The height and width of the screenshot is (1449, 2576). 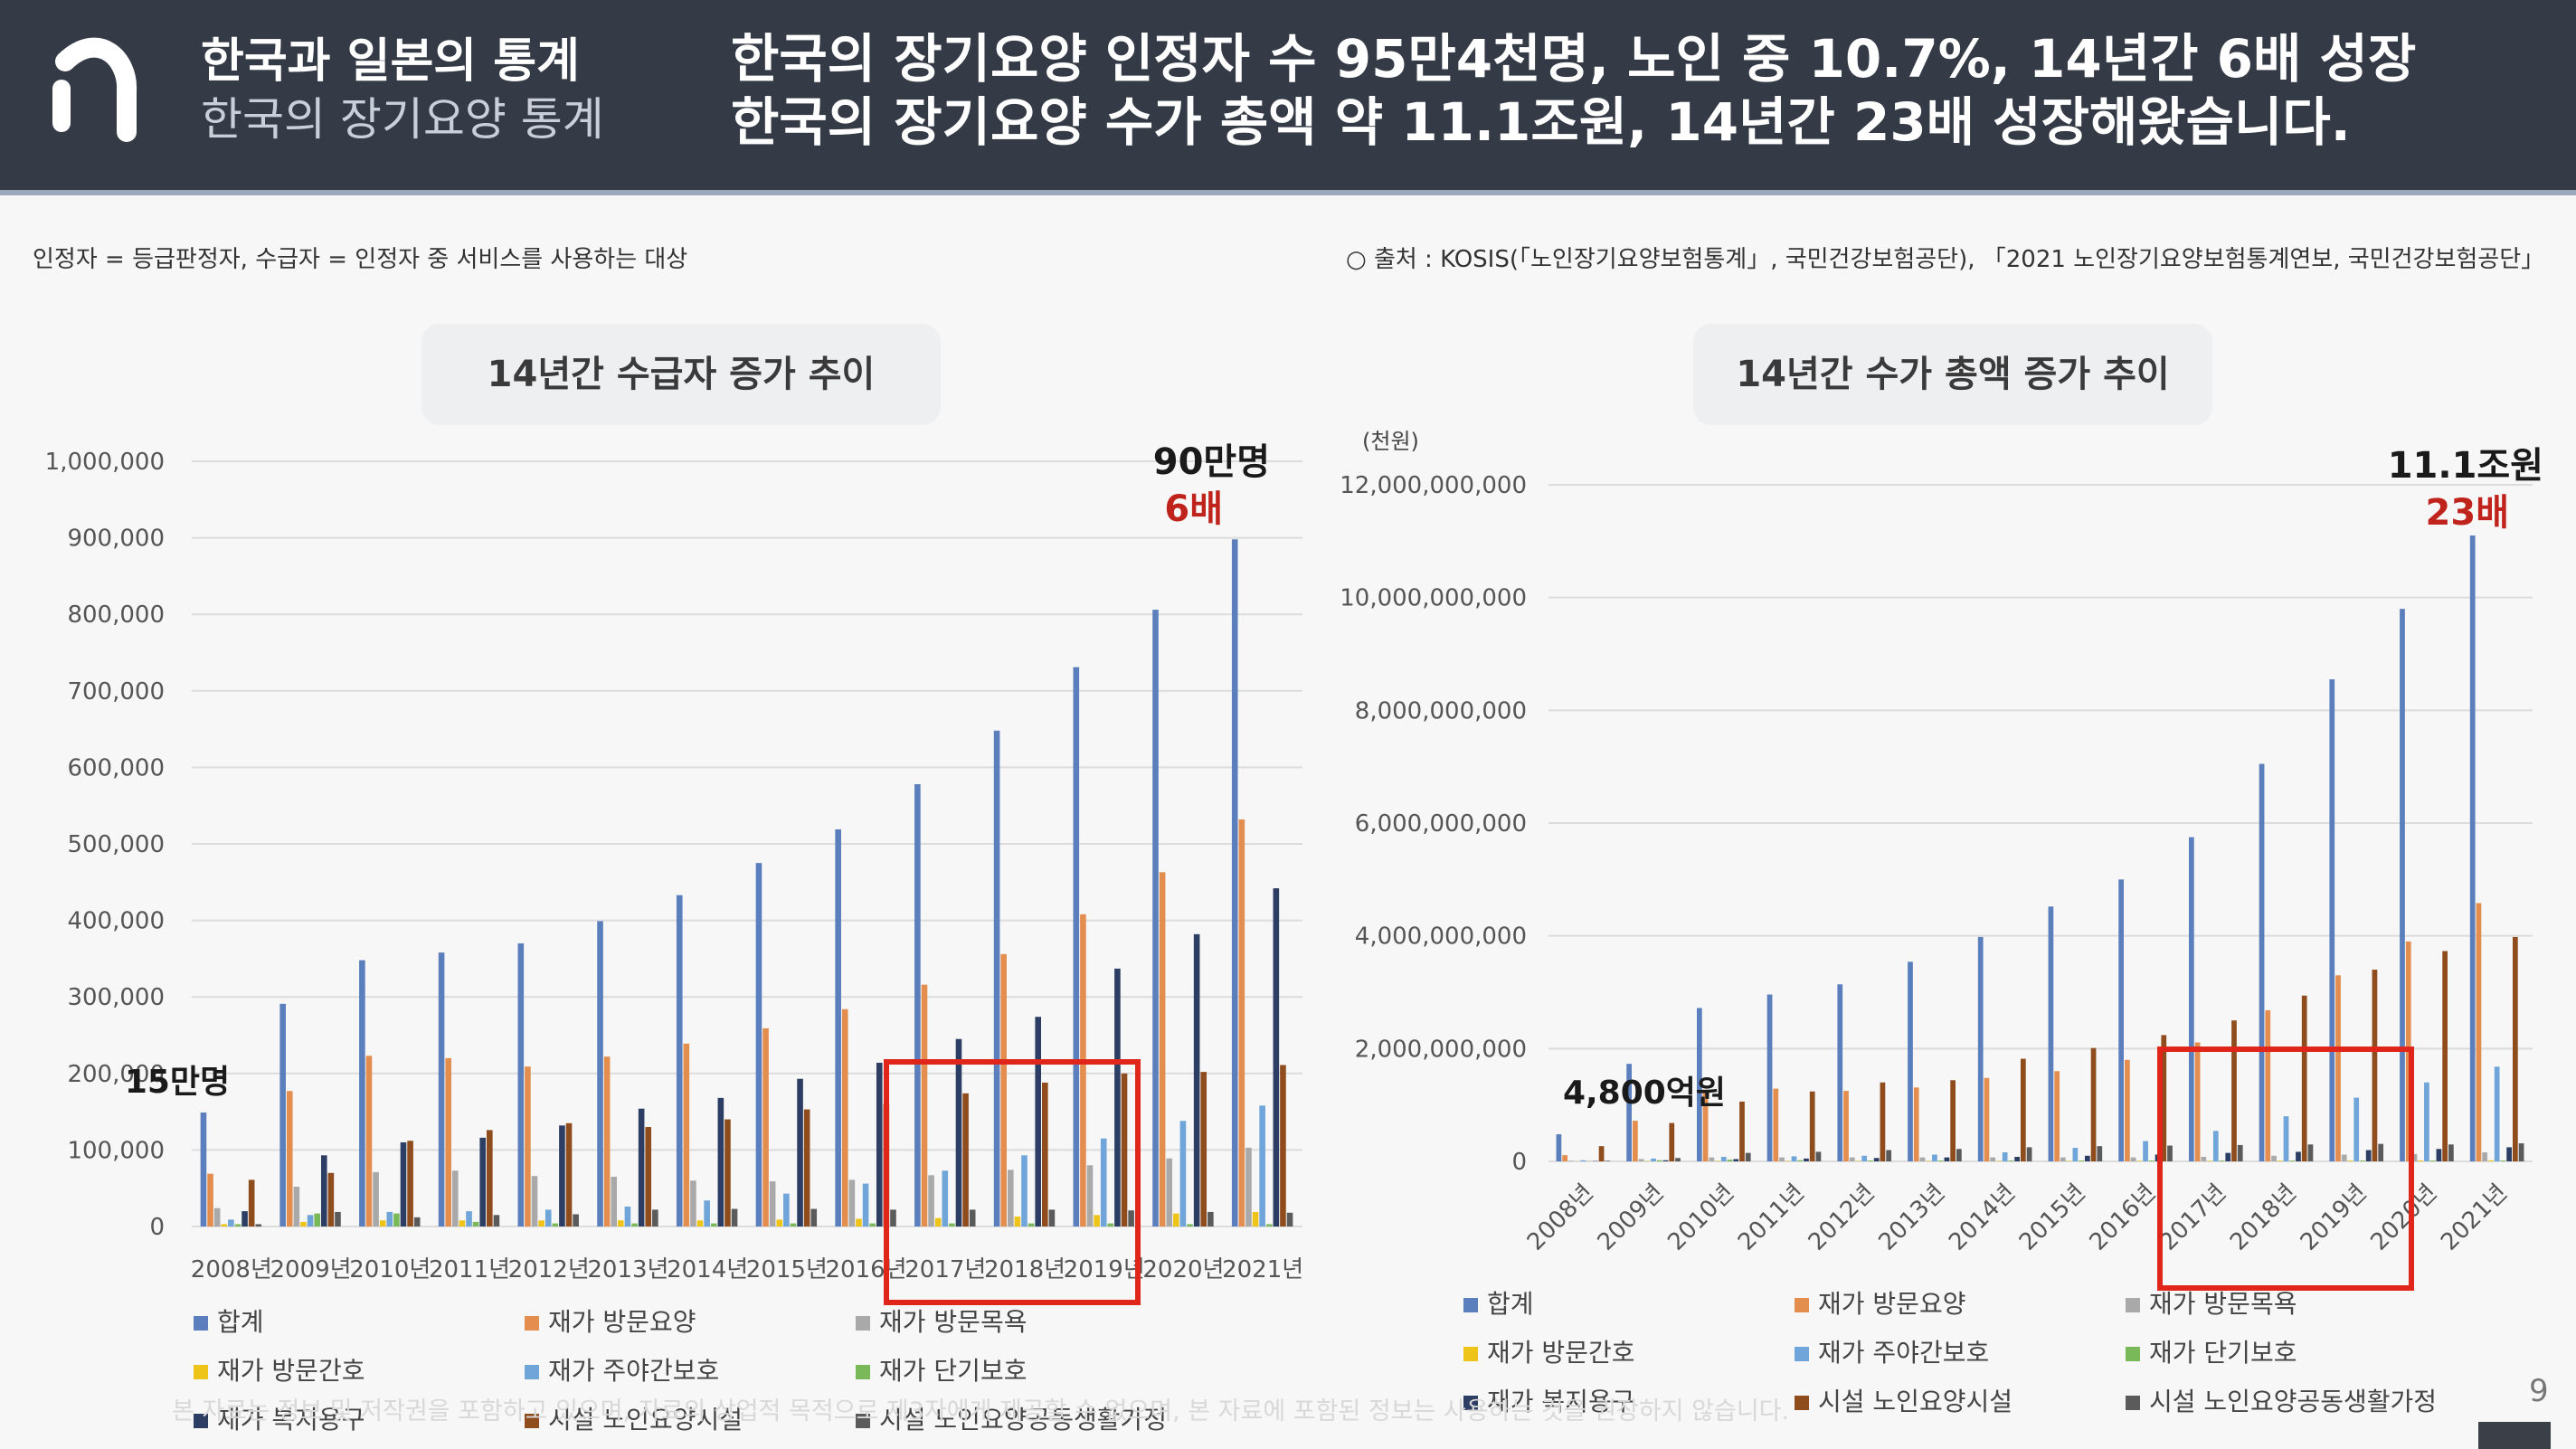 What do you see at coordinates (105, 463) in the screenshot?
I see `y-tick-label: 1,000,000` at bounding box center [105, 463].